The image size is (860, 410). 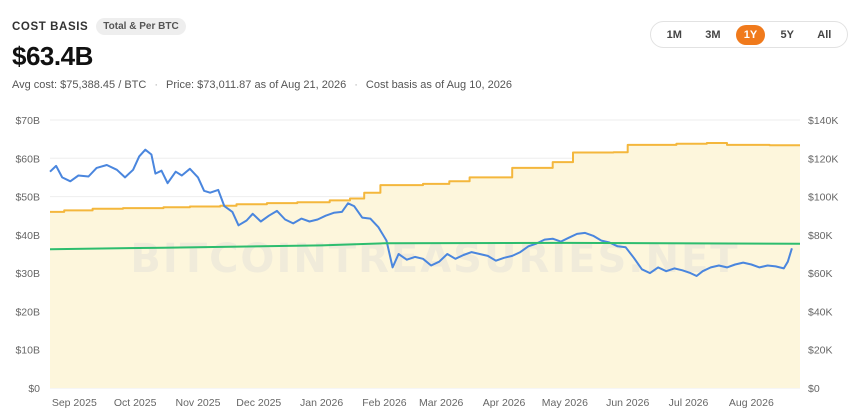 What do you see at coordinates (256, 85) in the screenshot?
I see `price-text: Price: $73,011.87 as of Aug 21, 2026` at bounding box center [256, 85].